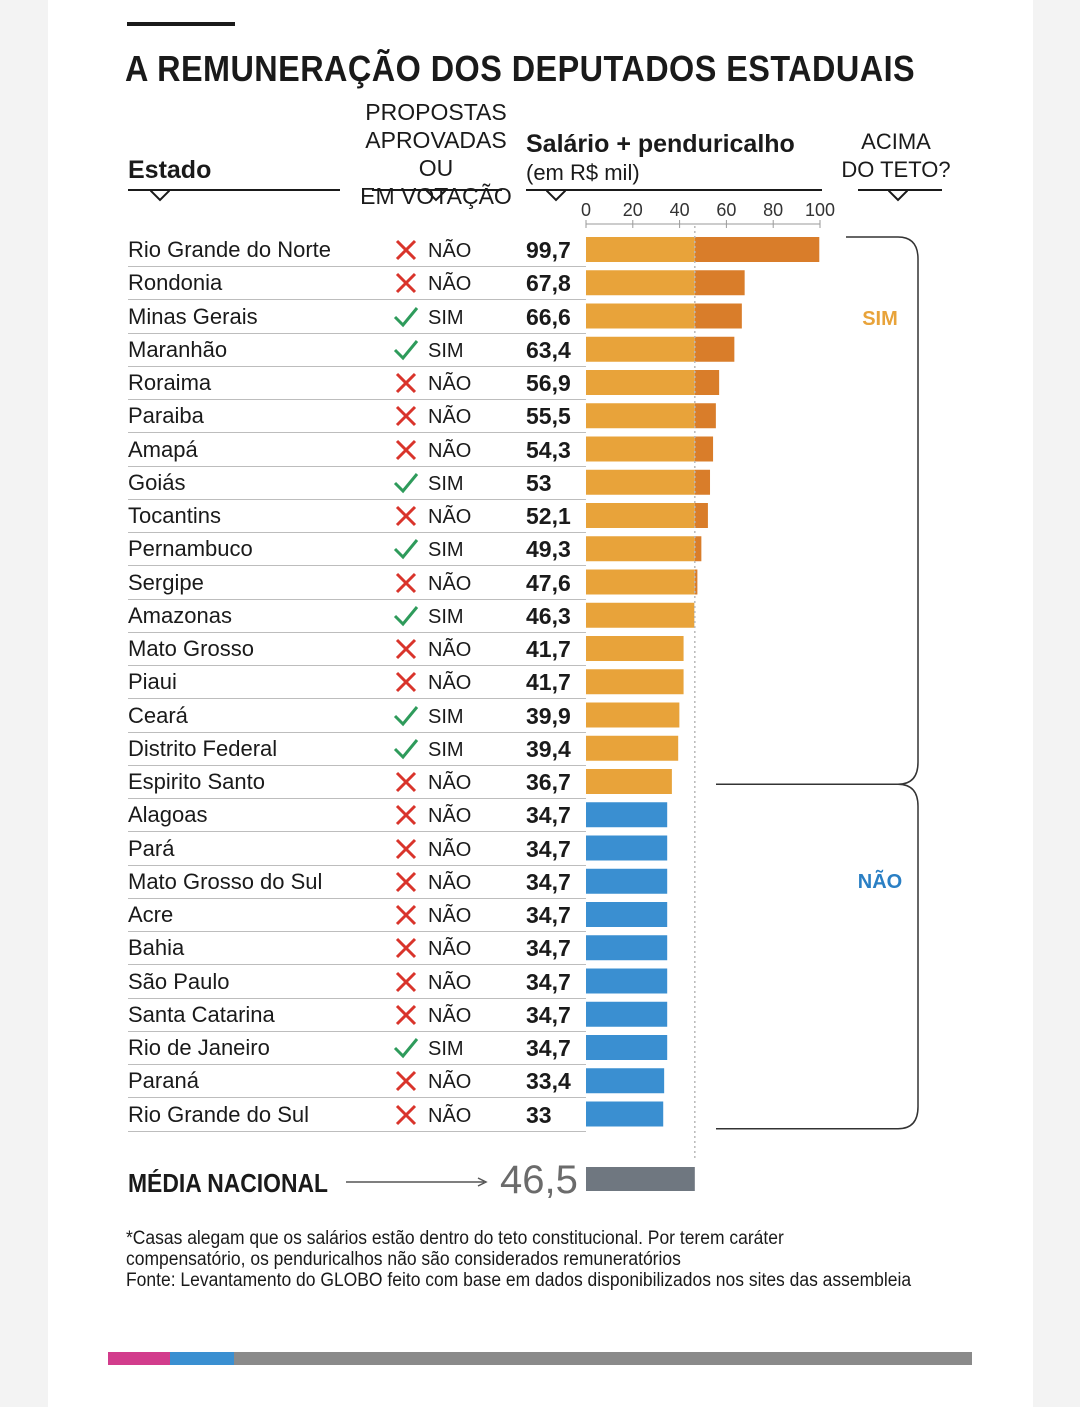 Image resolution: width=1080 pixels, height=1407 pixels. What do you see at coordinates (170, 382) in the screenshot?
I see `state-name: Roraima` at bounding box center [170, 382].